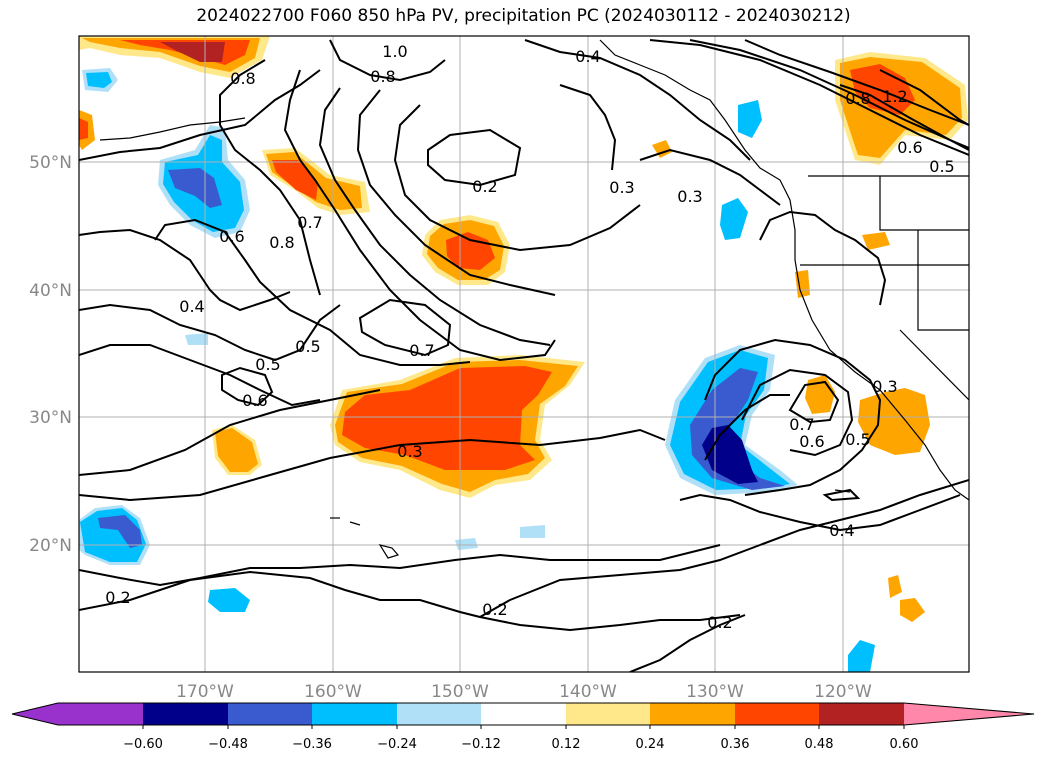 The width and height of the screenshot is (1047, 765). I want to click on colorbar-extend-low, so click(35, 714).